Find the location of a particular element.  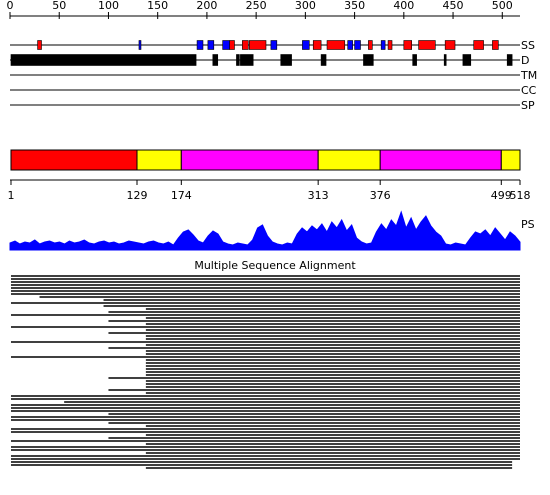

ruler-label: 0 is located at coordinates (10, 6).